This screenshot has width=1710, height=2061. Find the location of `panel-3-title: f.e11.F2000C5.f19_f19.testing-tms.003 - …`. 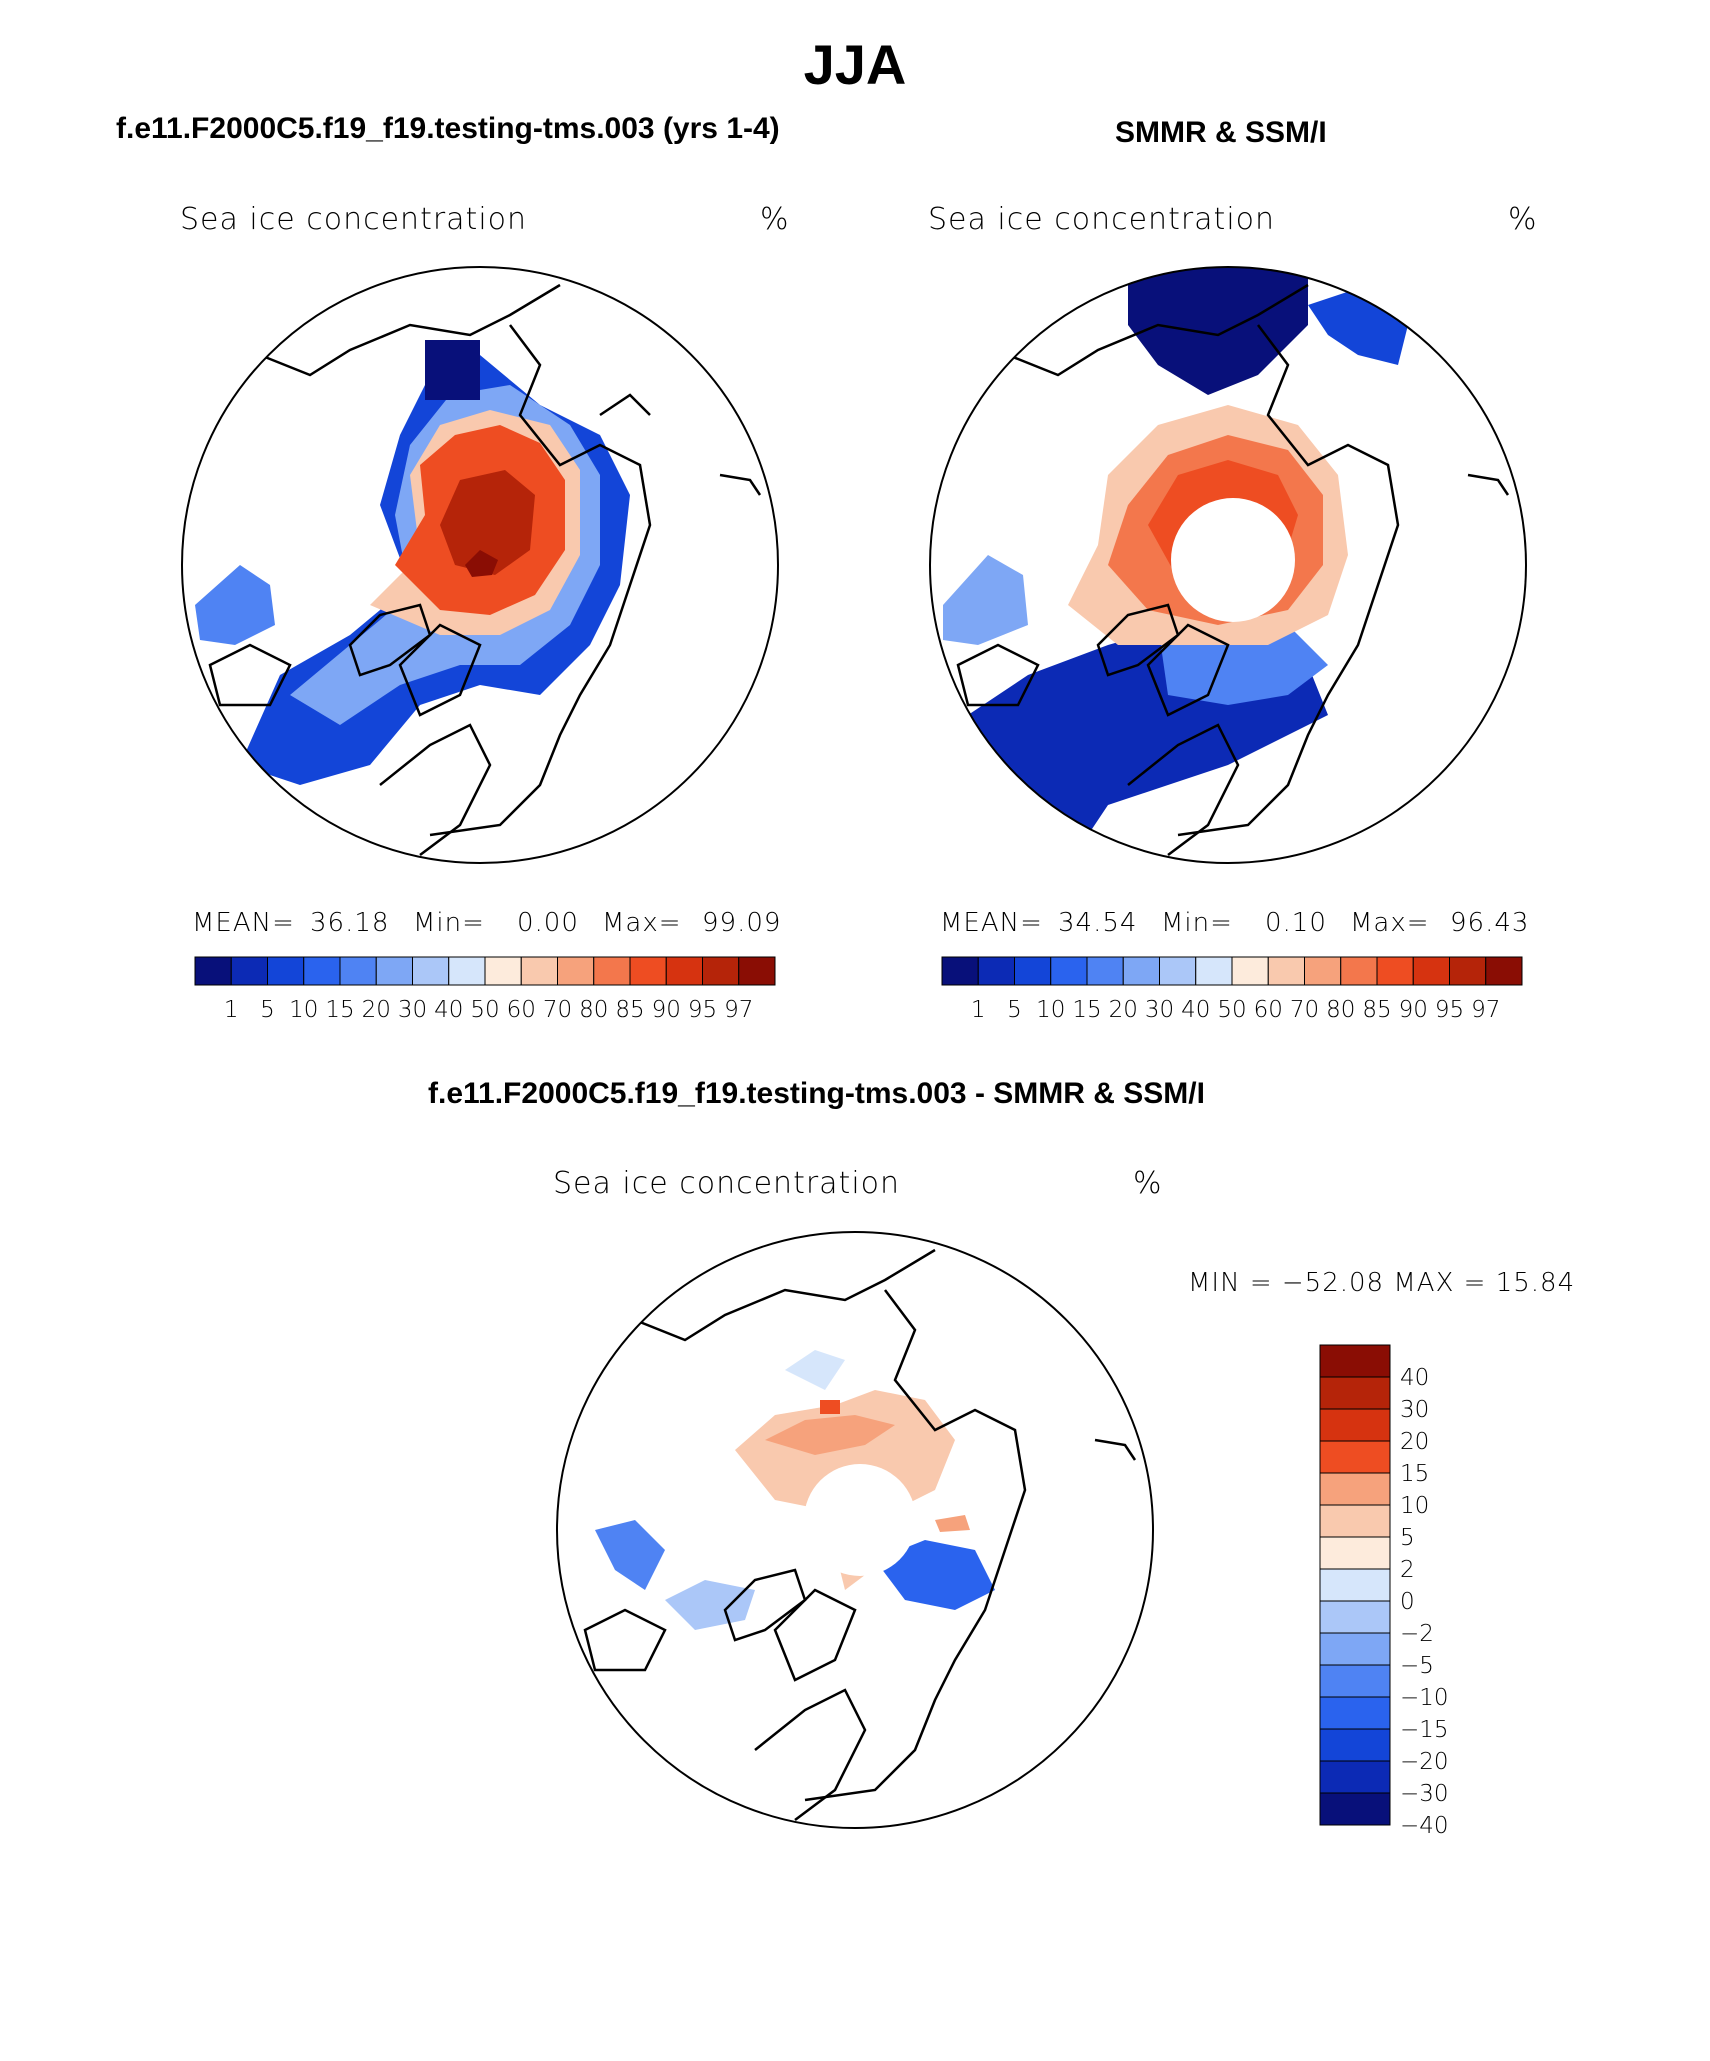

panel-3-title: f.e11.F2000C5.f19_f19.testing-tms.003 - … is located at coordinates (816, 1093).